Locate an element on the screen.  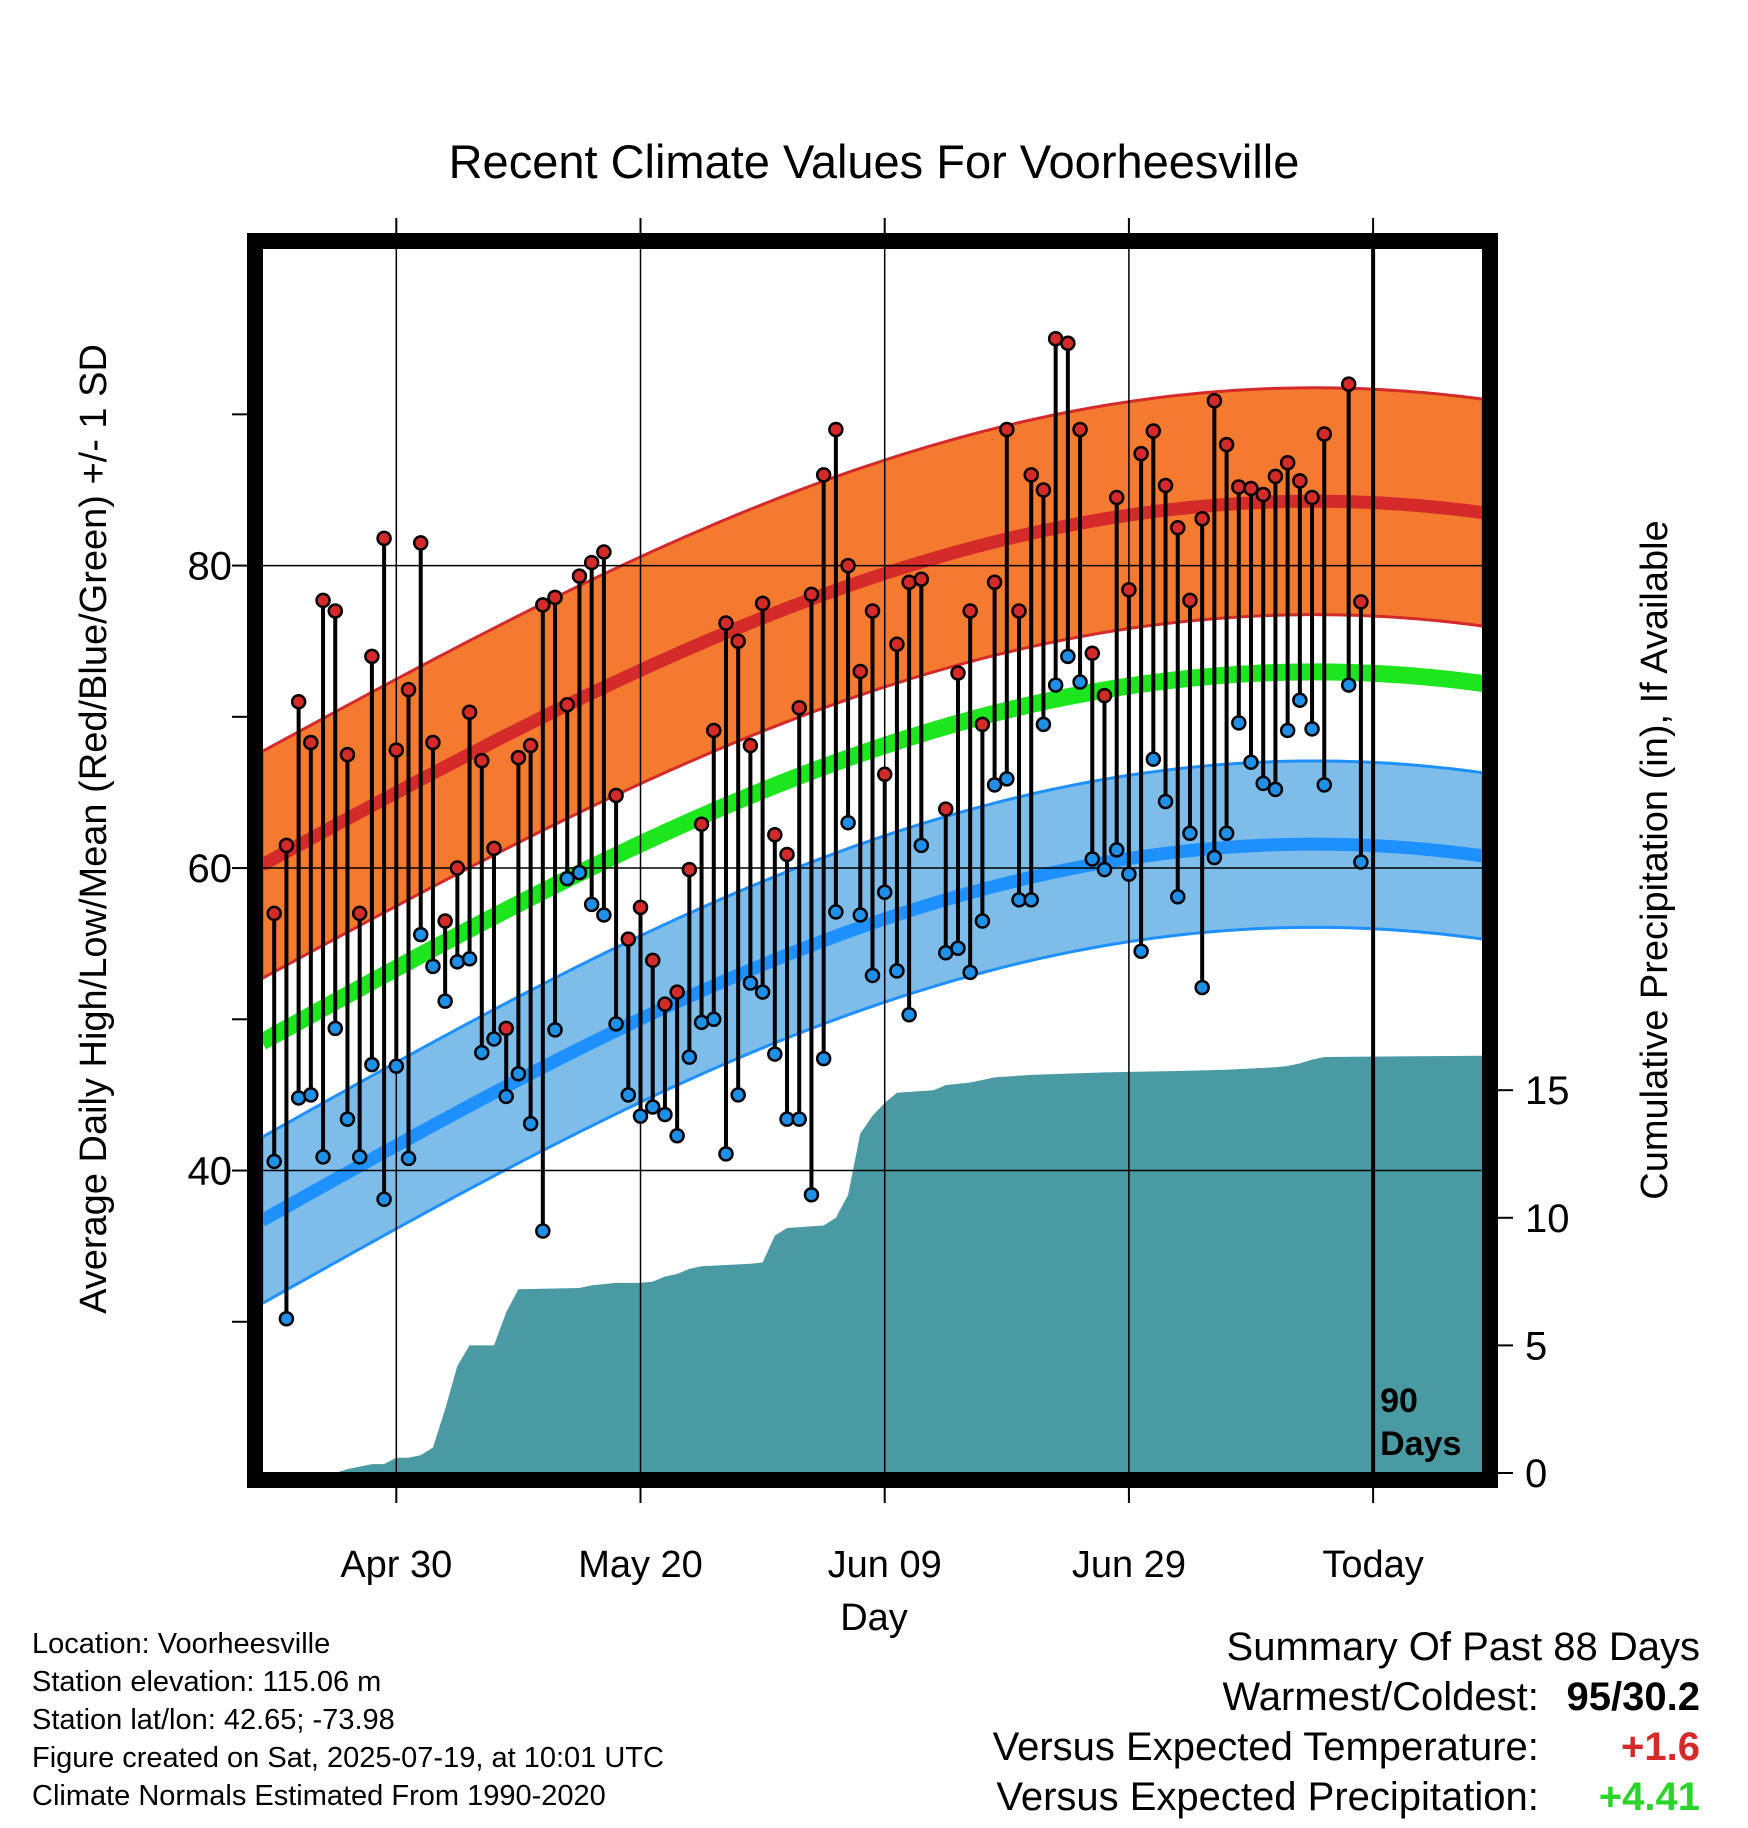
today-days-label: Days is located at coordinates (1420, 1444).